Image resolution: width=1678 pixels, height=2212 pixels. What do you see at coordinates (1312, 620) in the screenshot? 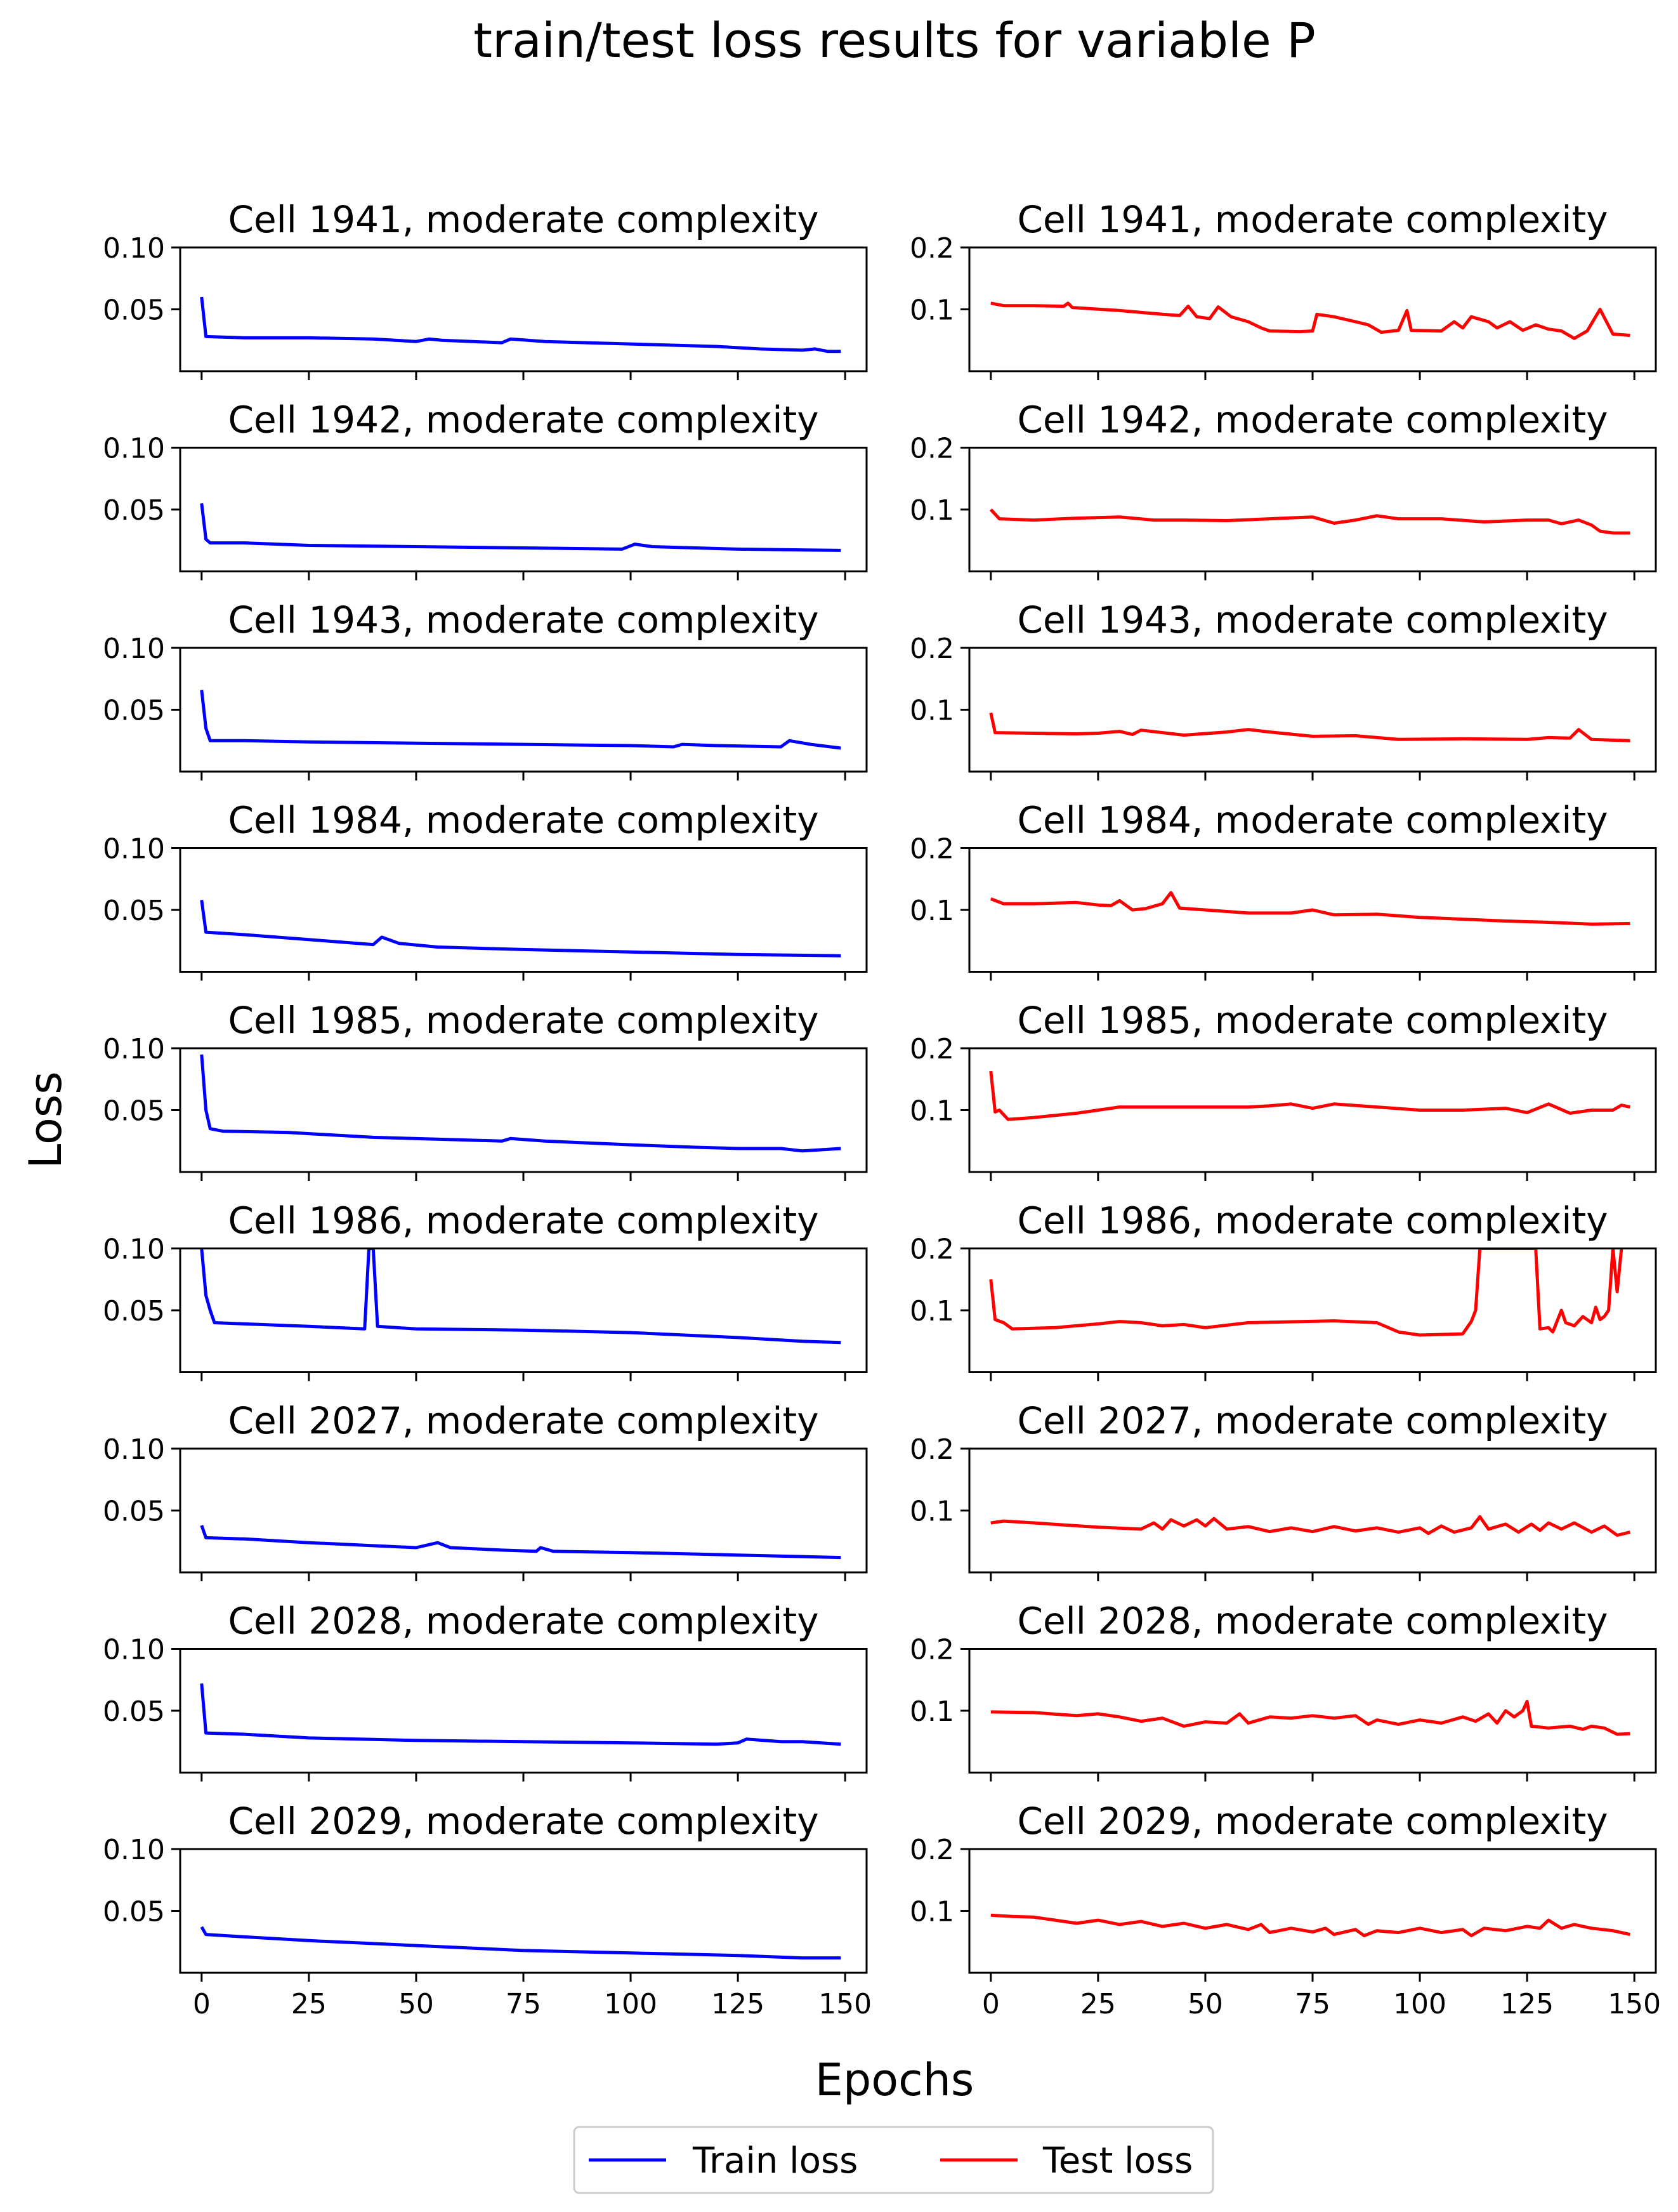
I see `subplot-title: Cell 1943, moderate complexity` at bounding box center [1312, 620].